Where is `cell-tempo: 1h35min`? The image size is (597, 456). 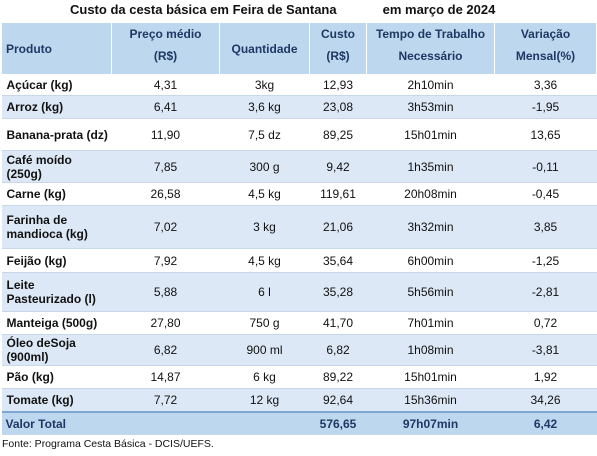 cell-tempo: 1h35min is located at coordinates (430, 166).